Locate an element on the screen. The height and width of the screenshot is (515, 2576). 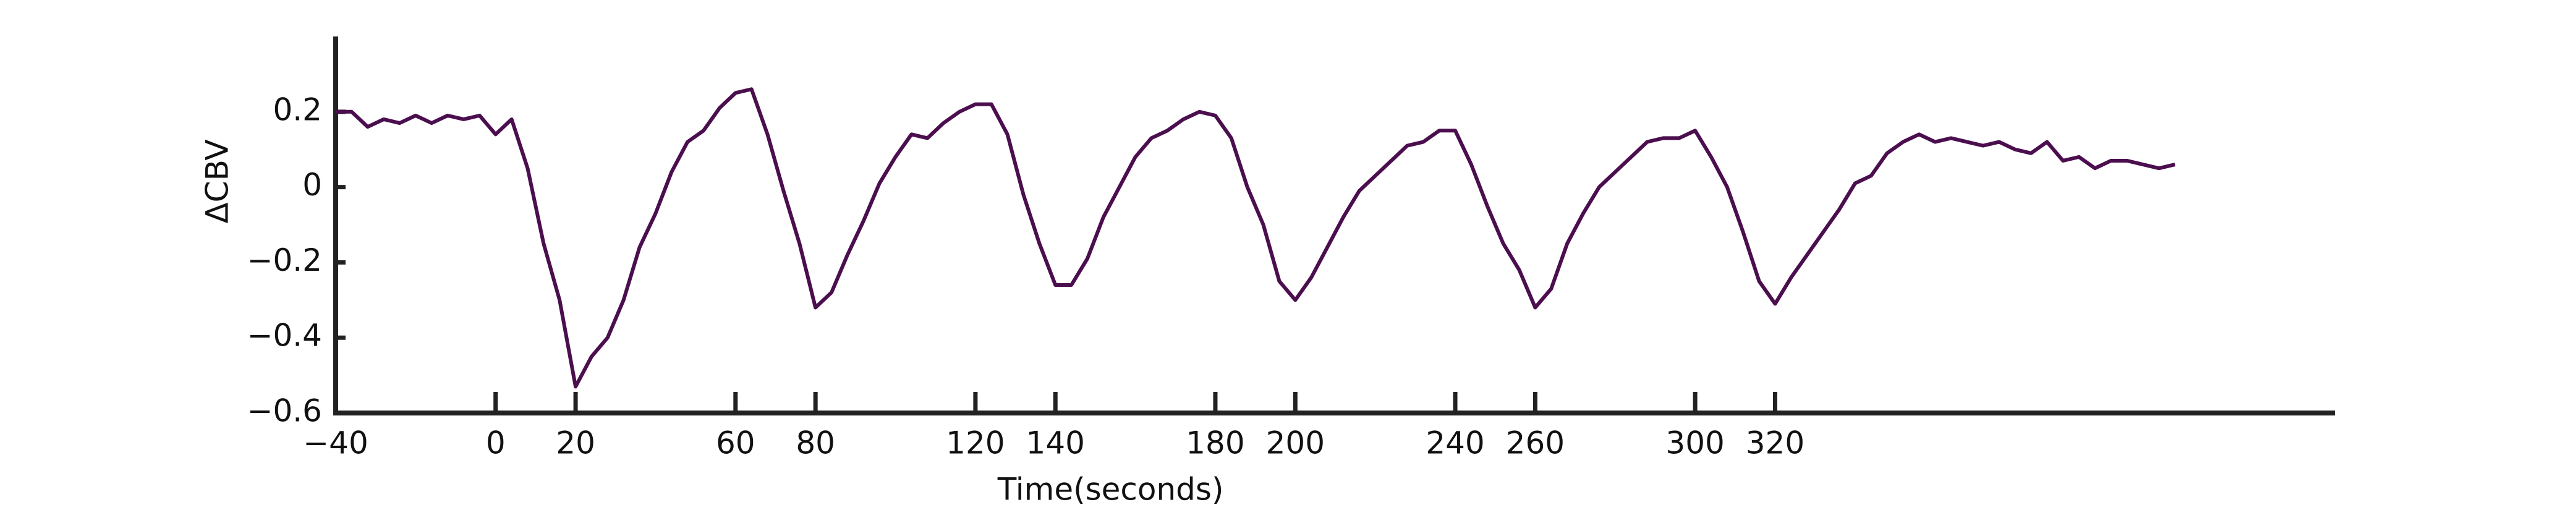
x-tick-label: −40 is located at coordinates (335, 443).